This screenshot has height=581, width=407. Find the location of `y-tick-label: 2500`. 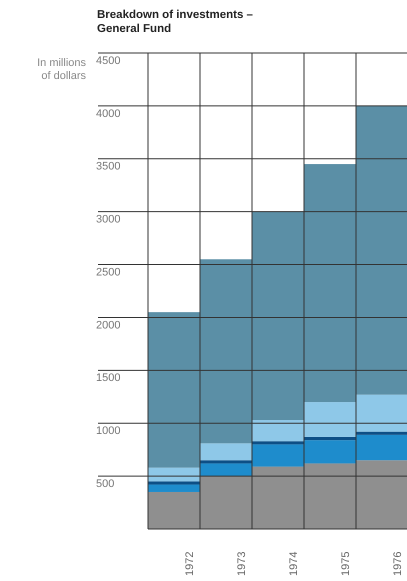

y-tick-label: 2500 is located at coordinates (108, 272).